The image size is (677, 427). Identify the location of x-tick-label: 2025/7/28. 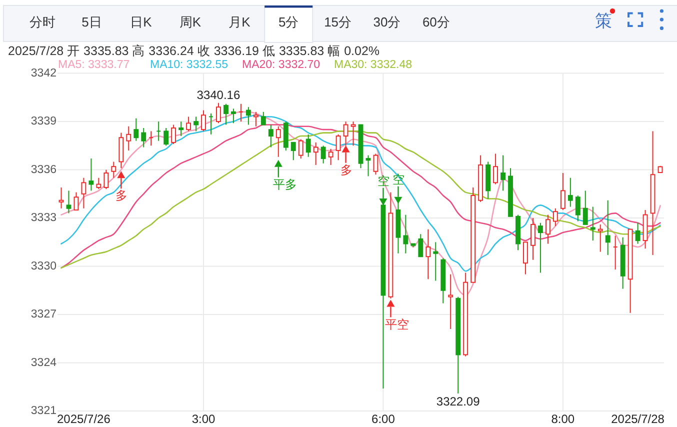
(638, 419).